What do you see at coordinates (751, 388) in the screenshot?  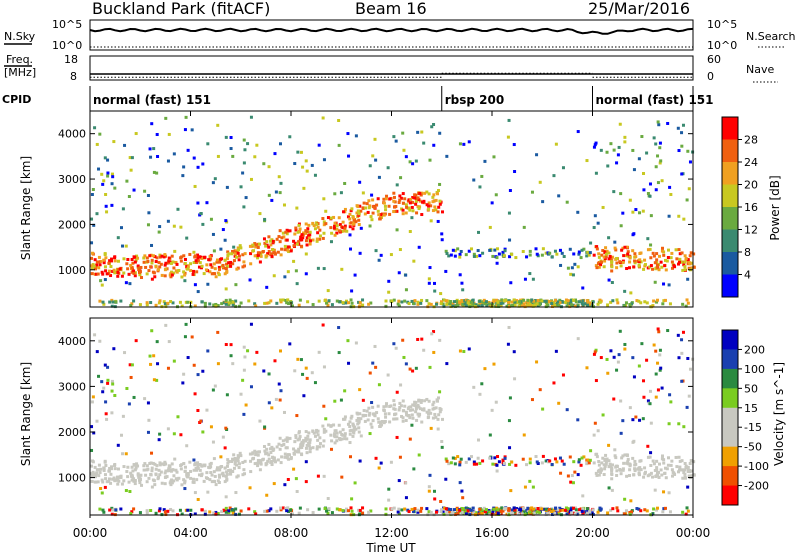 I see `velocity-colorbar-tick-label: 50` at bounding box center [751, 388].